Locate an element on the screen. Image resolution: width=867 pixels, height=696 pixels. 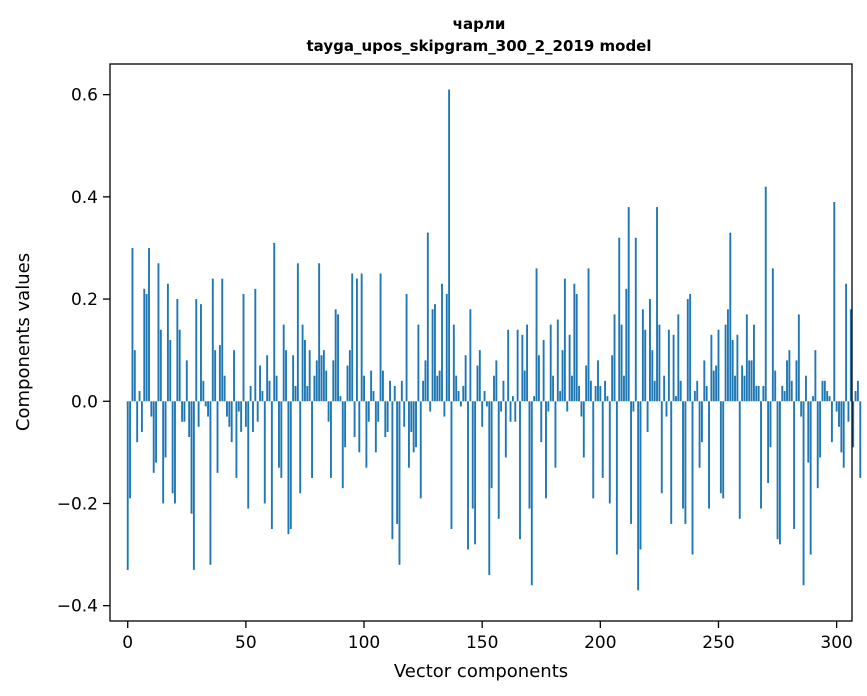
y-tick-label: 0.4 is located at coordinates (84, 198).